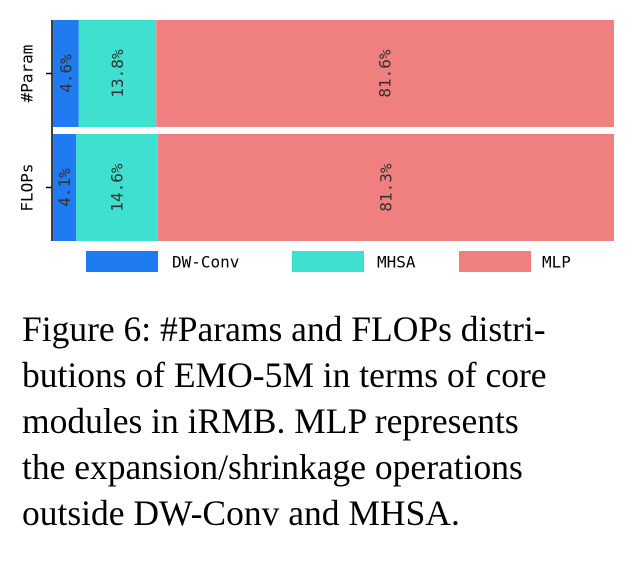 The image size is (634, 561). I want to click on caption-line-5: outside DW-Conv and MHSA., so click(241, 513).